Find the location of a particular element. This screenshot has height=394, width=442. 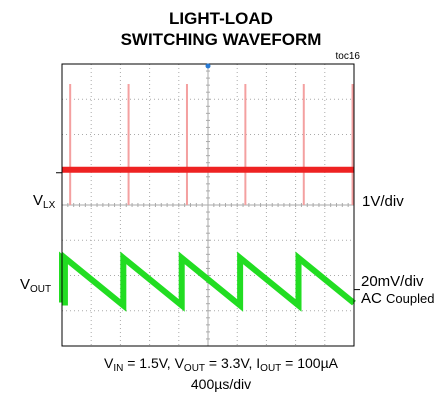

vlx-channel-label: VLX is located at coordinates (44, 201).